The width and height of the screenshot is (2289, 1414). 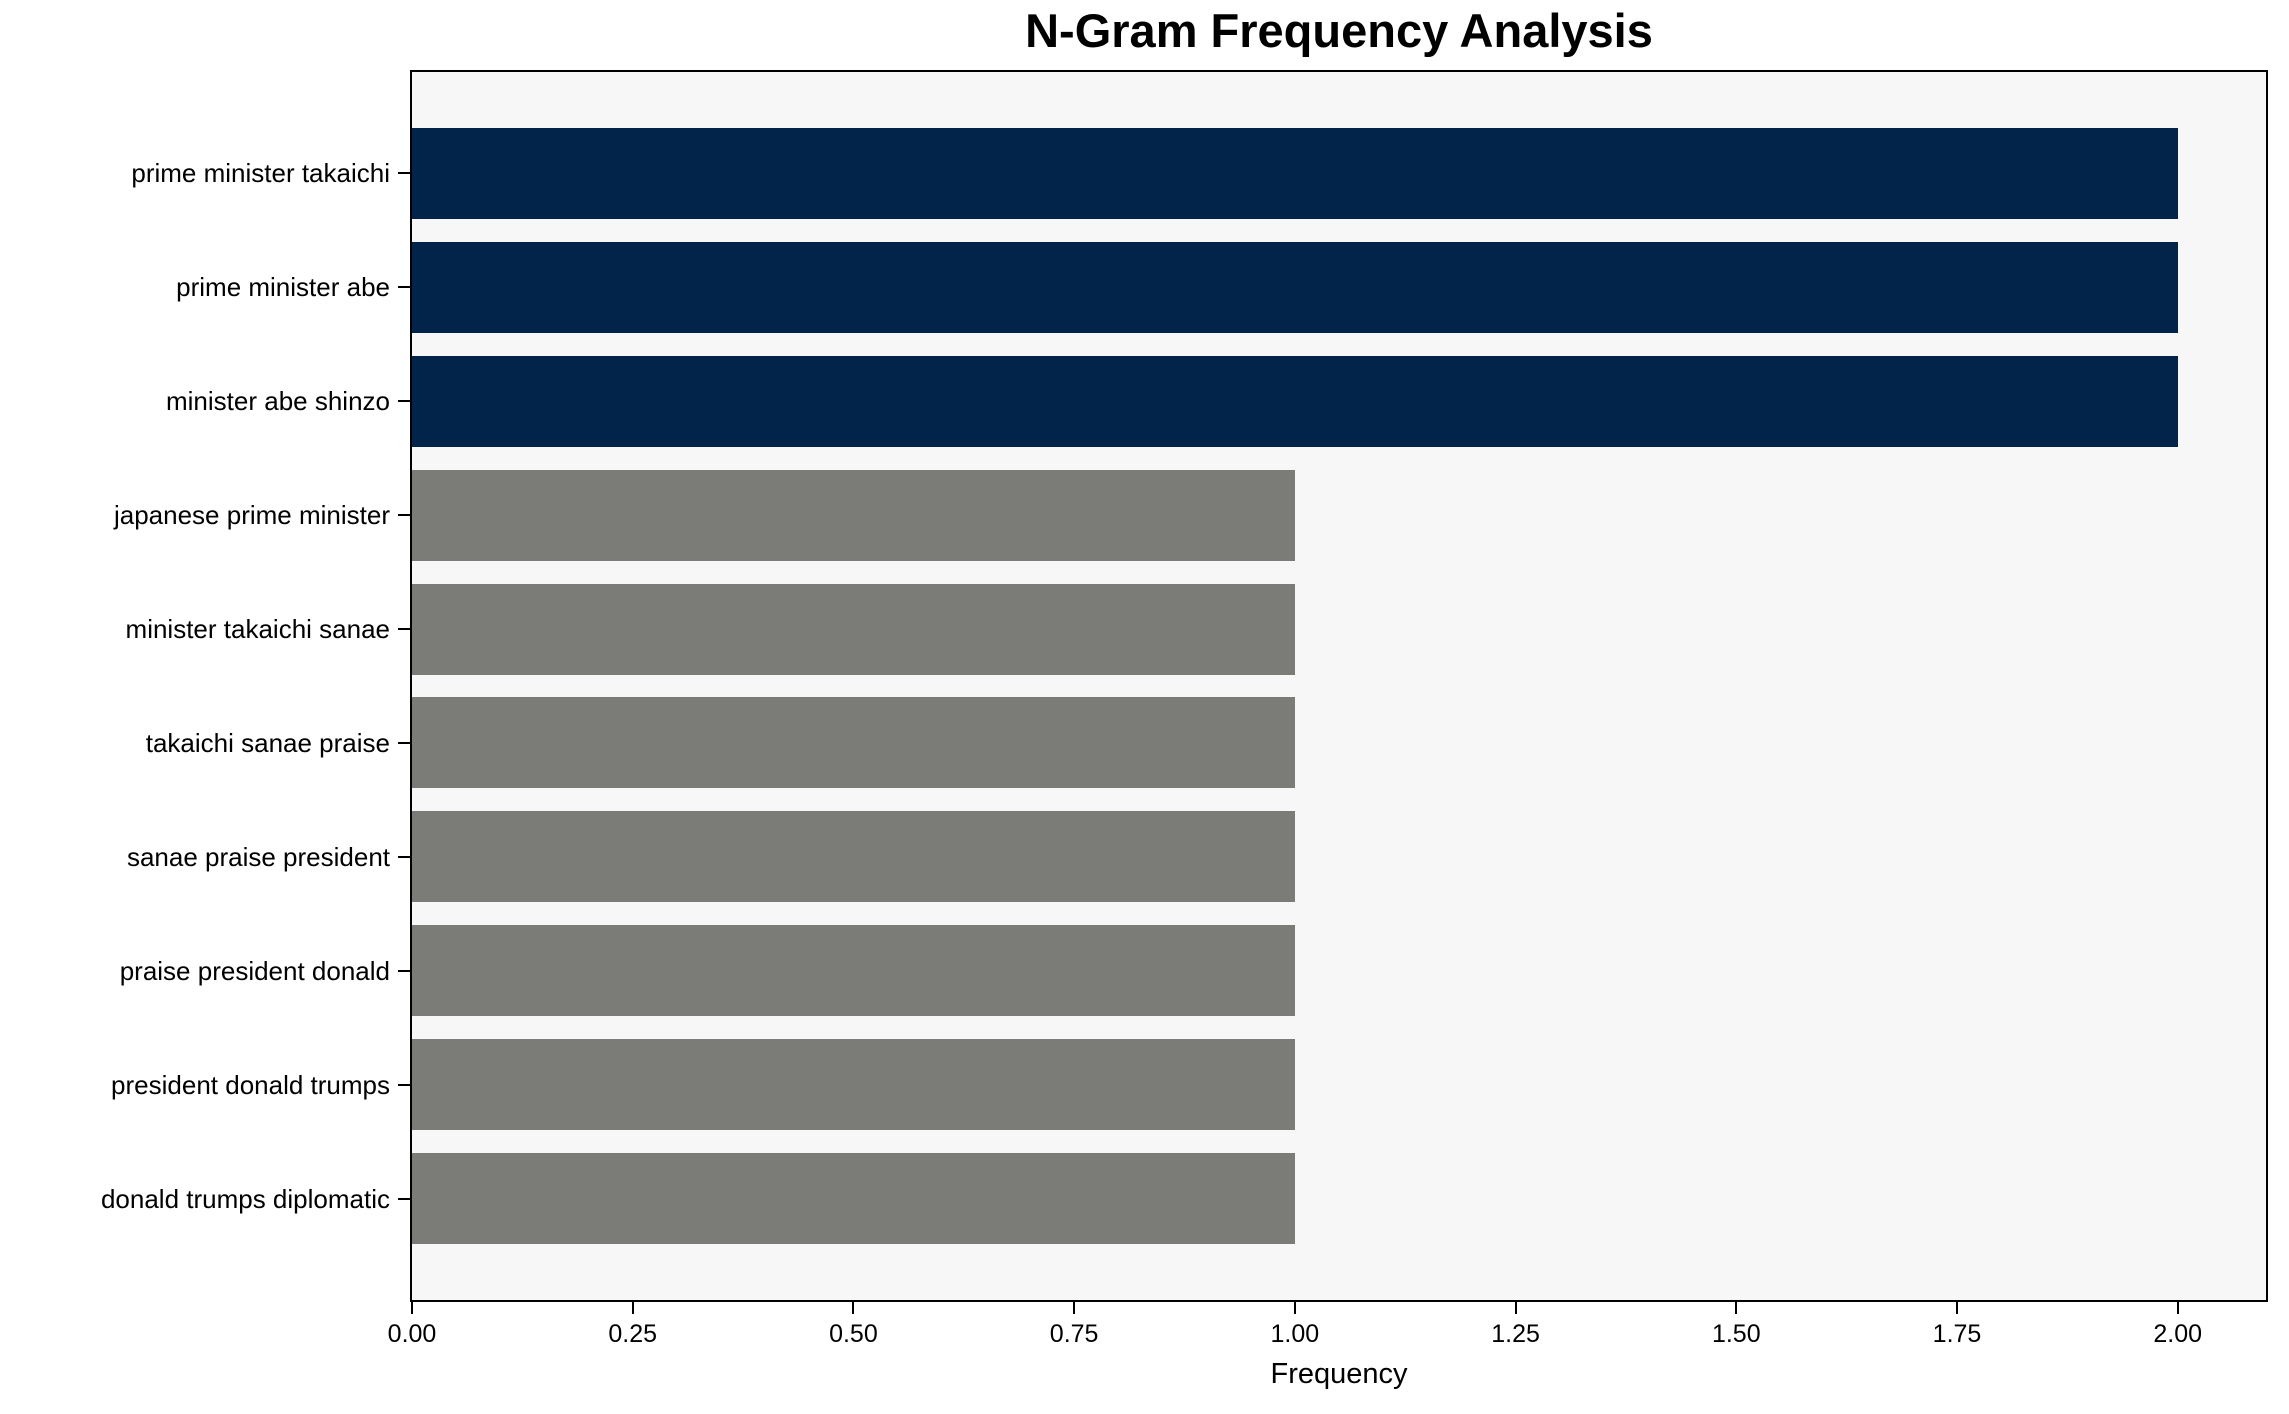 I want to click on x-tick-label: 1.25, so click(x=1515, y=1334).